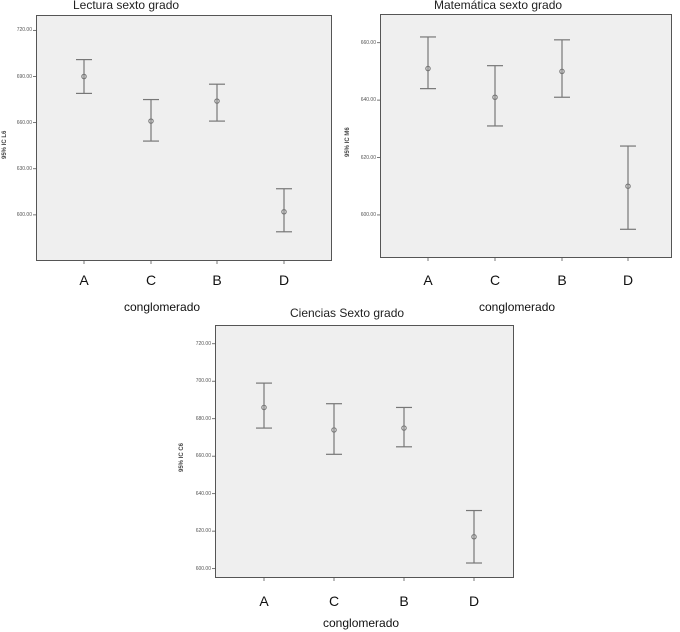  Describe the element at coordinates (24, 168) in the screenshot. I see `y-tick-label: 630.00` at that location.